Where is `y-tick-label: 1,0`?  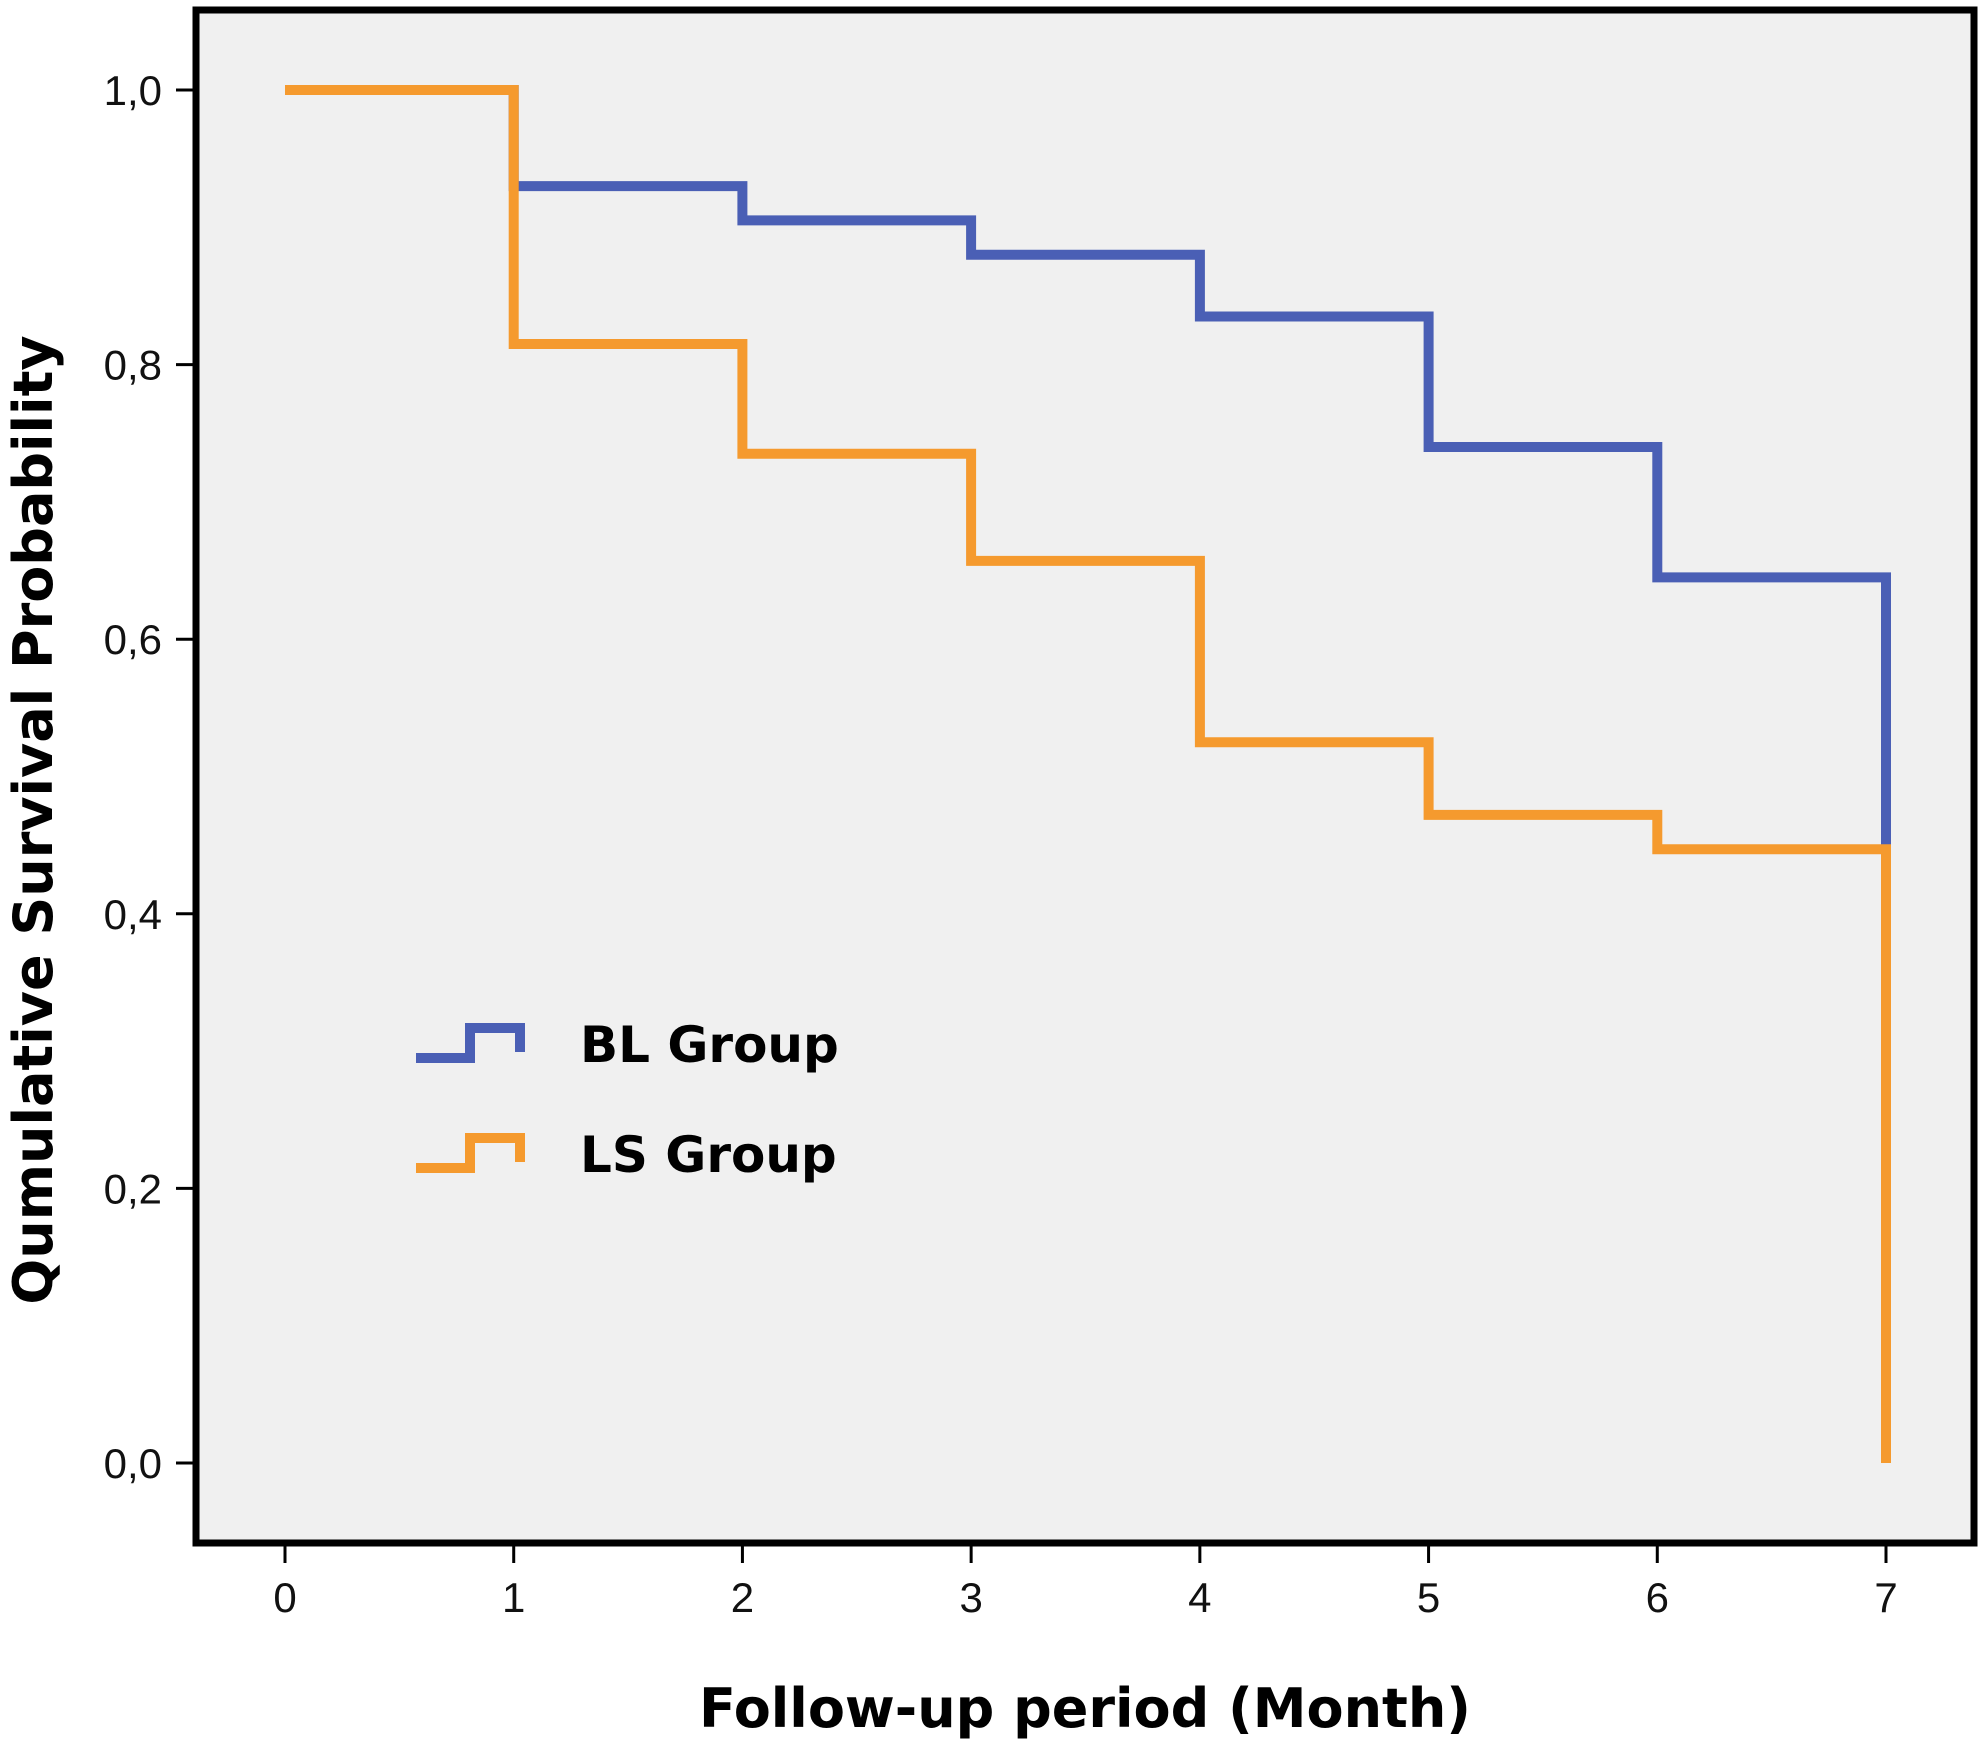
y-tick-label: 1,0 is located at coordinates (133, 90).